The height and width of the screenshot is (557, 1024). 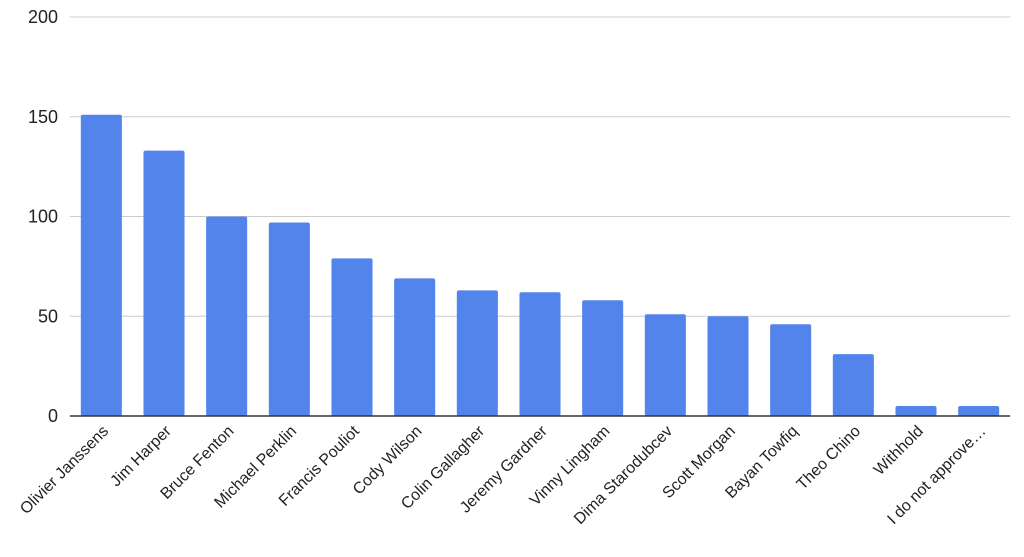 What do you see at coordinates (899, 451) in the screenshot?
I see `x-category-label: Withhold` at bounding box center [899, 451].